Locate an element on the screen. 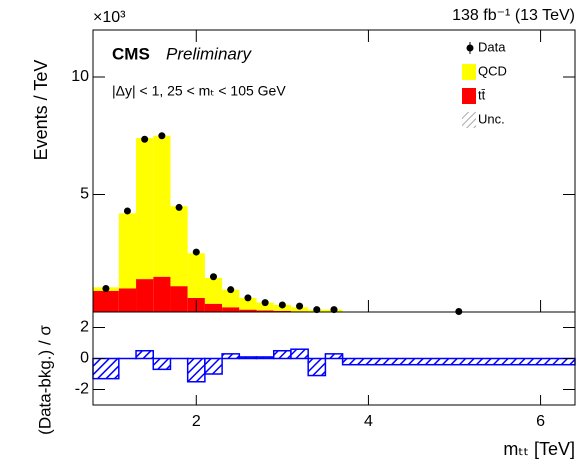 The height and width of the screenshot is (468, 580). ratio-y-tick-label: 2 is located at coordinates (84, 327).